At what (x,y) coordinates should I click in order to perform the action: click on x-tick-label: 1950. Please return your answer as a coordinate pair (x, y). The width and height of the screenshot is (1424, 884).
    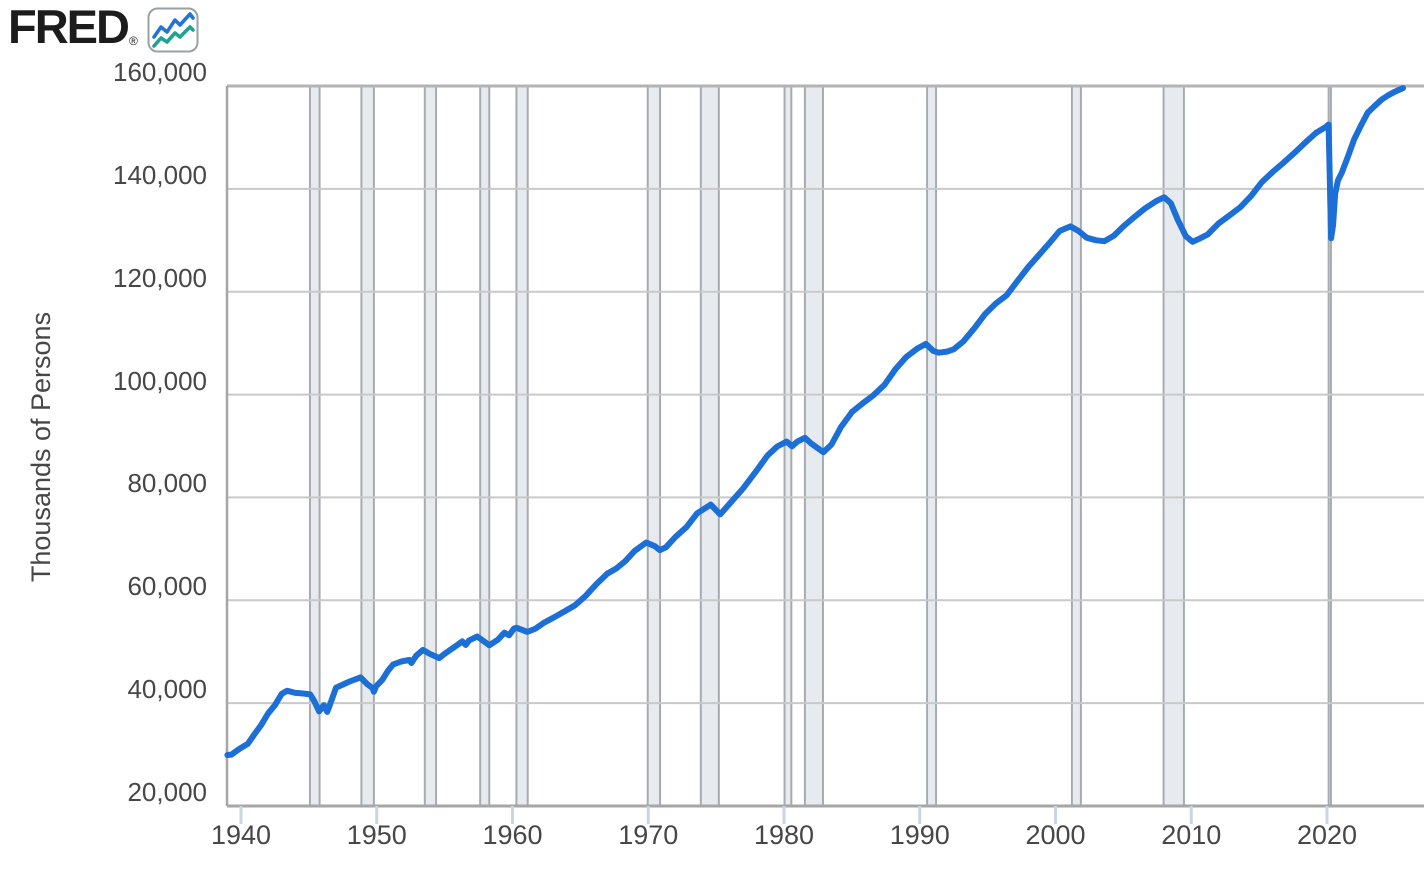
    Looking at the image, I should click on (376, 835).